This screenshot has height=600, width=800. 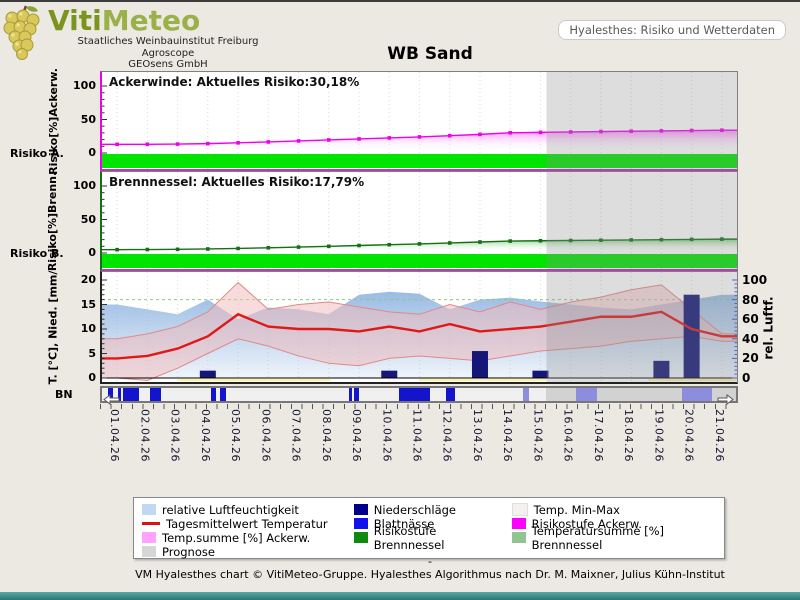 What do you see at coordinates (151, 20) in the screenshot?
I see `brand-word-meteo: Meteo` at bounding box center [151, 20].